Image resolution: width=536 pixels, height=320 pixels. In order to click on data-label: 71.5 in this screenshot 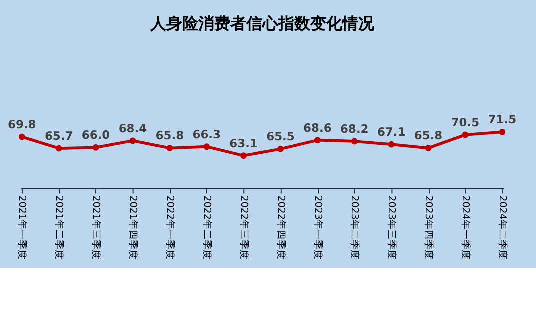, I will do `click(502, 119)`.